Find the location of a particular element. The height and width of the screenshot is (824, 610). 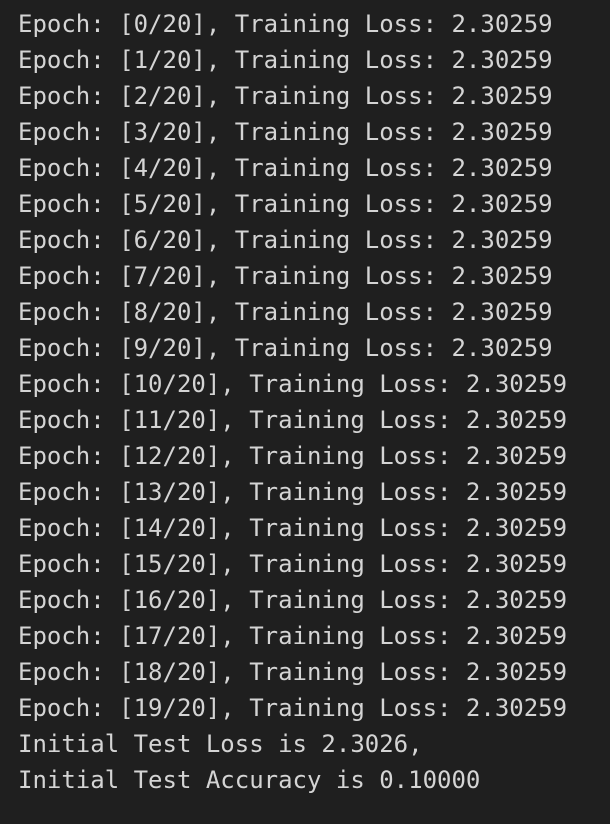

output-line-epoch-3: Epoch: [3/20], Training Loss: 2.30259 is located at coordinates (285, 132).